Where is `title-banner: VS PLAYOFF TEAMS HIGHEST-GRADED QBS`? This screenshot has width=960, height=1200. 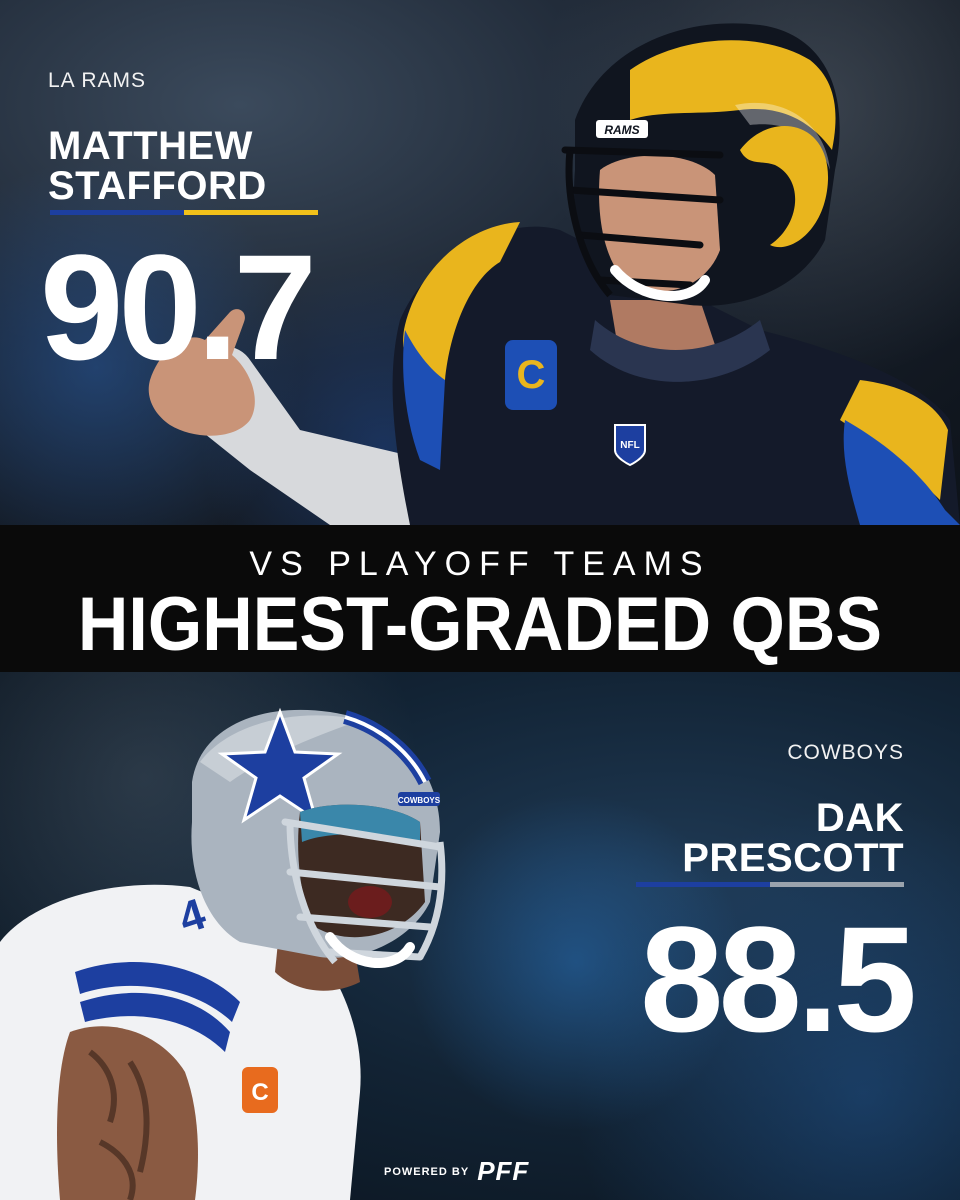 title-banner: VS PLAYOFF TEAMS HIGHEST-GRADED QBS is located at coordinates (480, 598).